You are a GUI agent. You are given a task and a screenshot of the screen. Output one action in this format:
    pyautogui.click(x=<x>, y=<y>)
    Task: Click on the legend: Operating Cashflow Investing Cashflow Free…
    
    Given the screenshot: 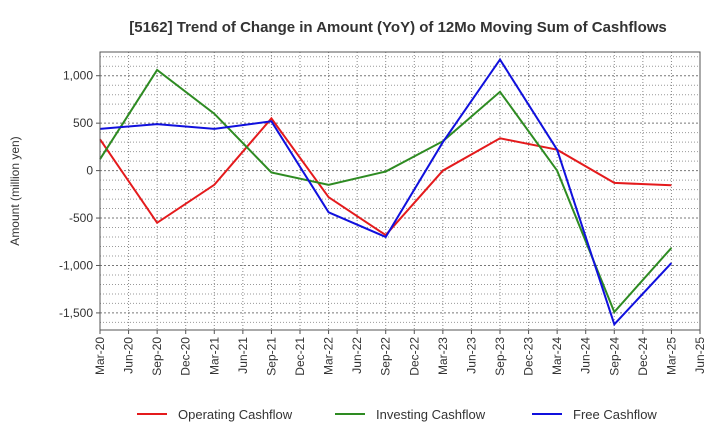 What is the action you would take?
    pyautogui.click(x=397, y=414)
    